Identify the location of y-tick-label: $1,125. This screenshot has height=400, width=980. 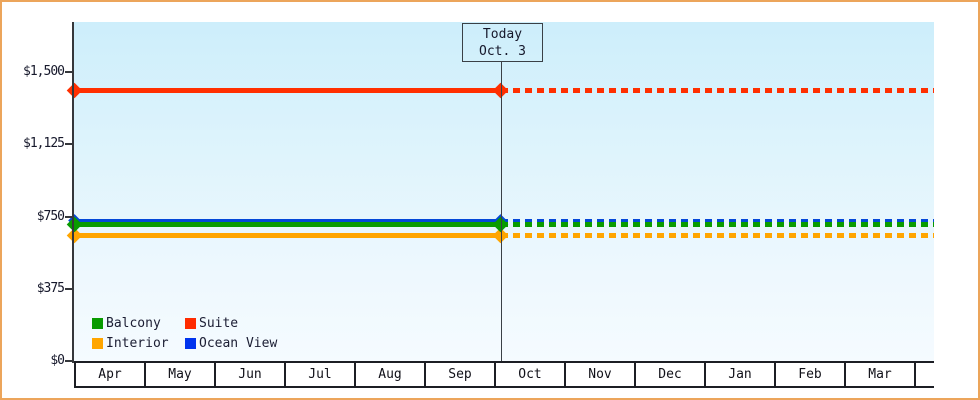
(44, 144).